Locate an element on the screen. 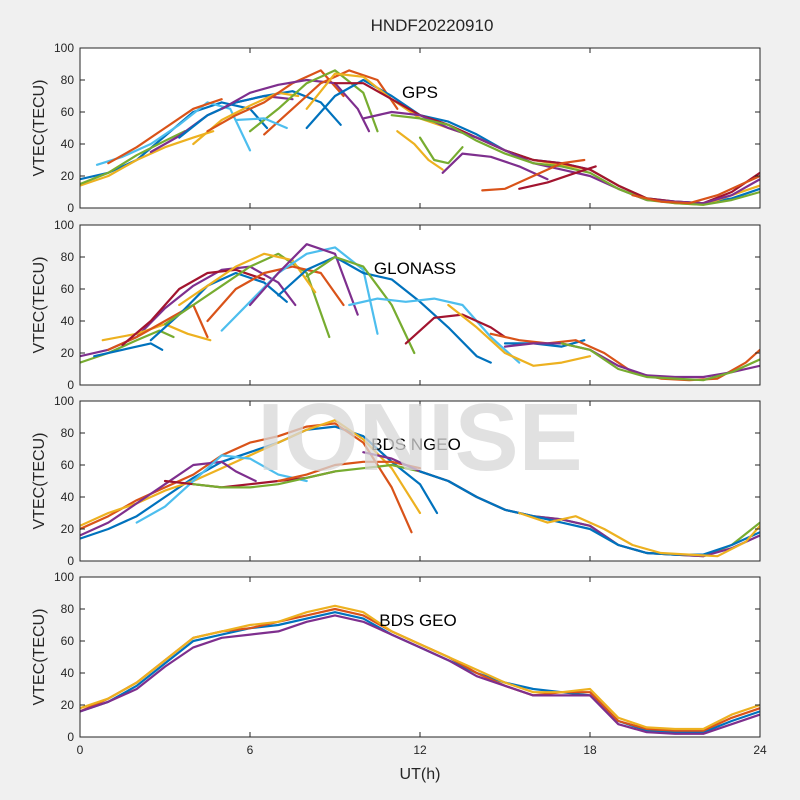  x-tick-label: 24 is located at coordinates (760, 750).